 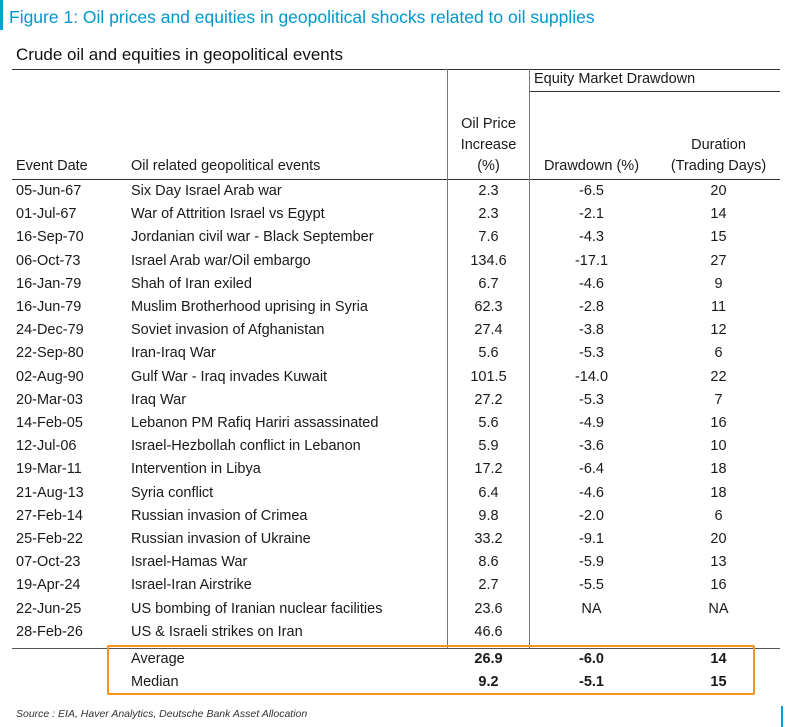 I want to click on summary-drawdown: -5.1, so click(x=591, y=682).